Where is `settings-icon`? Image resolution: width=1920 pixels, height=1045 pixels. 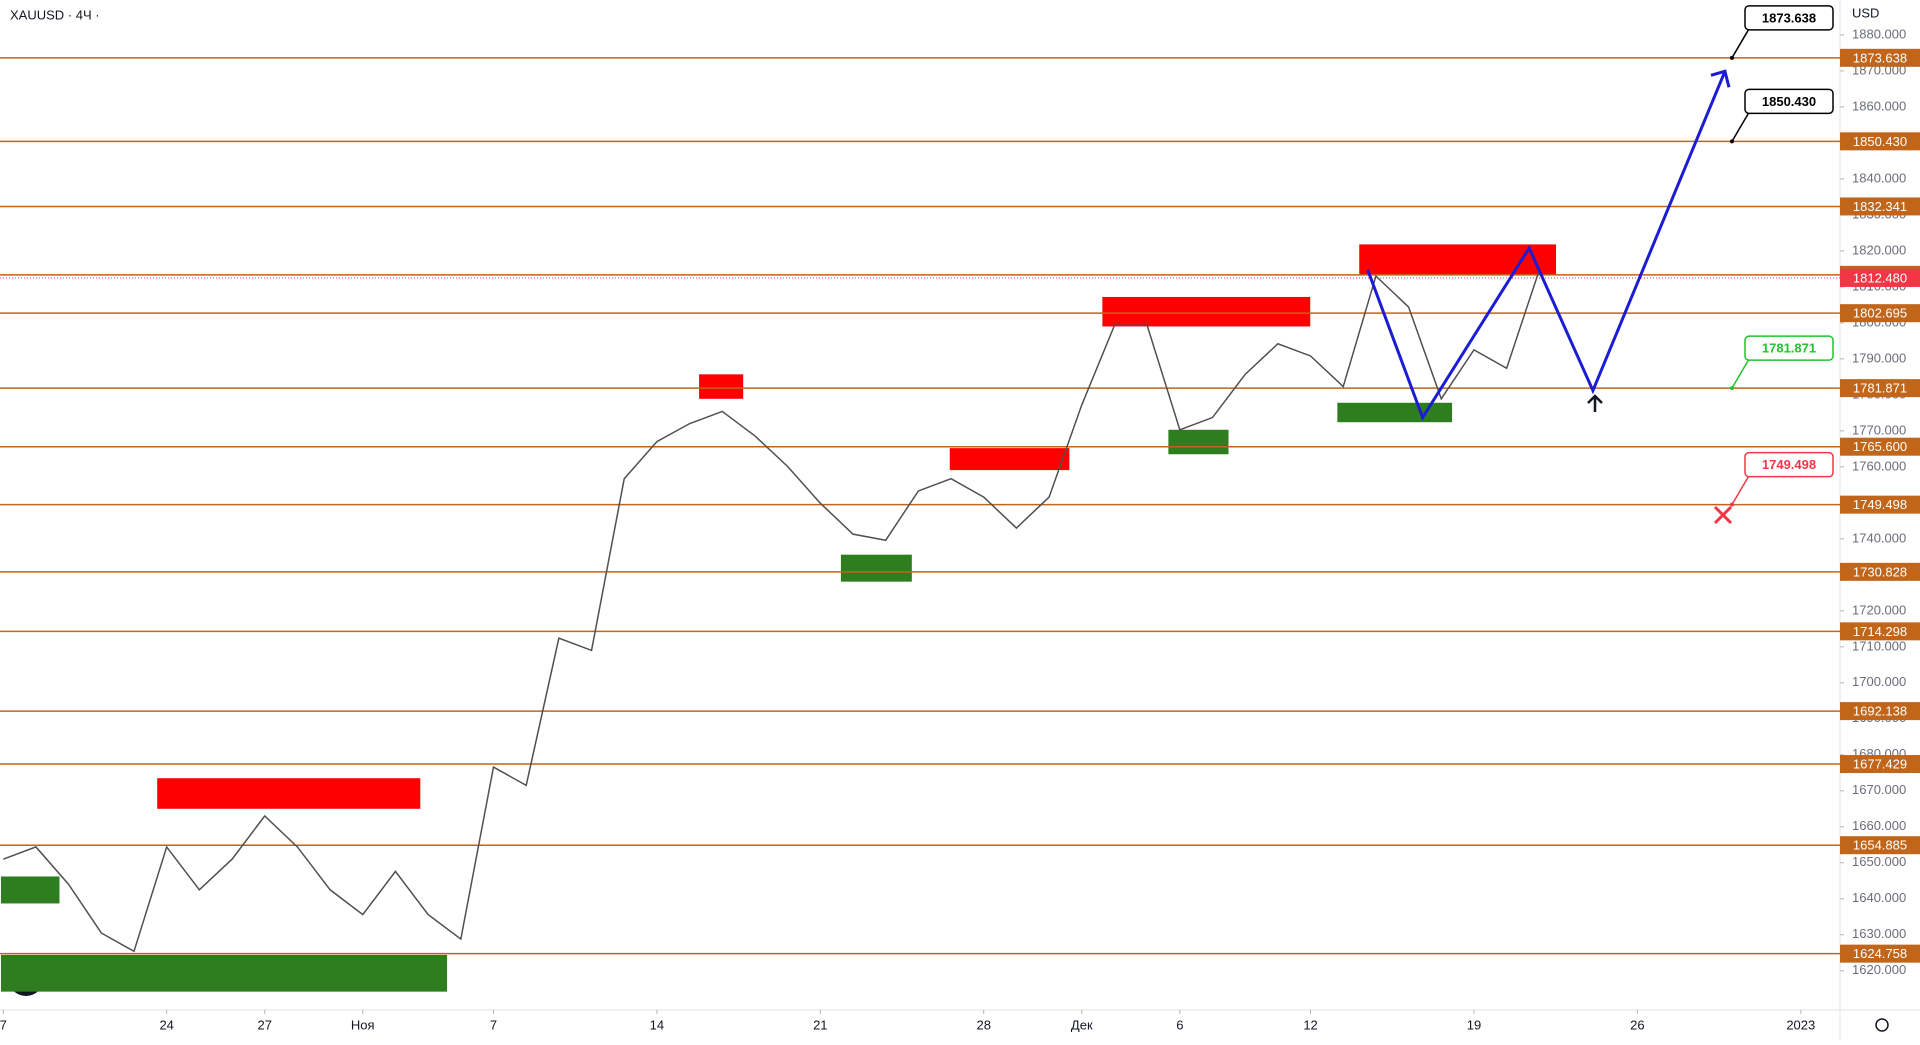
settings-icon is located at coordinates (1882, 1025).